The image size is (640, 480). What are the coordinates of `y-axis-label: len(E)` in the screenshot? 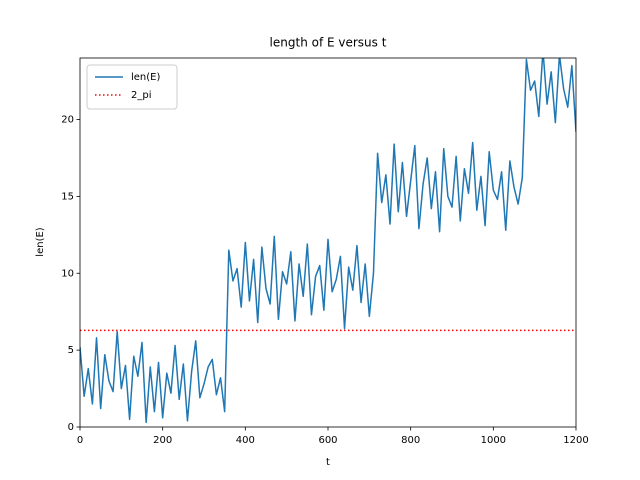 It's located at (40, 241).